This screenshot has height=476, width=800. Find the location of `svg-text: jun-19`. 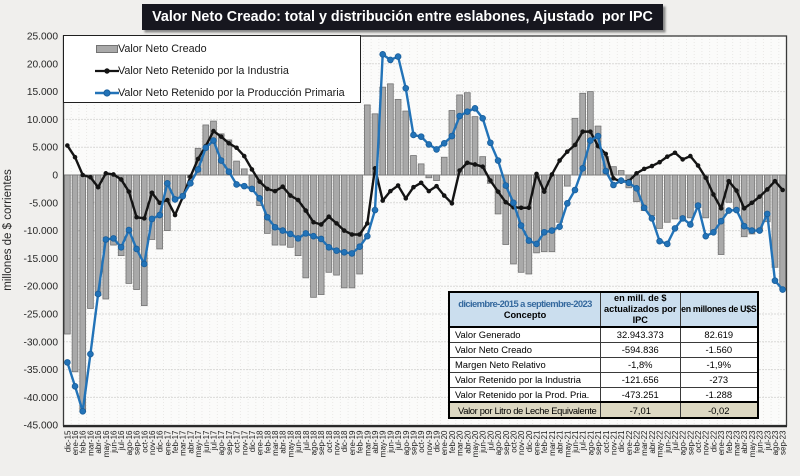

svg-text: jun-19 is located at coordinates (390, 442).